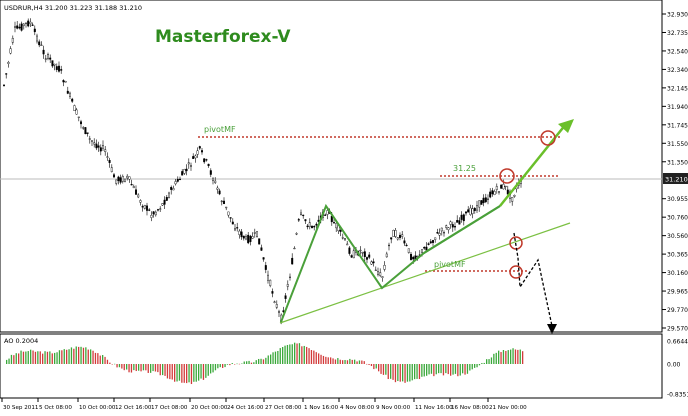  I want to click on price-tick-label: 31.745, so click(677, 125).